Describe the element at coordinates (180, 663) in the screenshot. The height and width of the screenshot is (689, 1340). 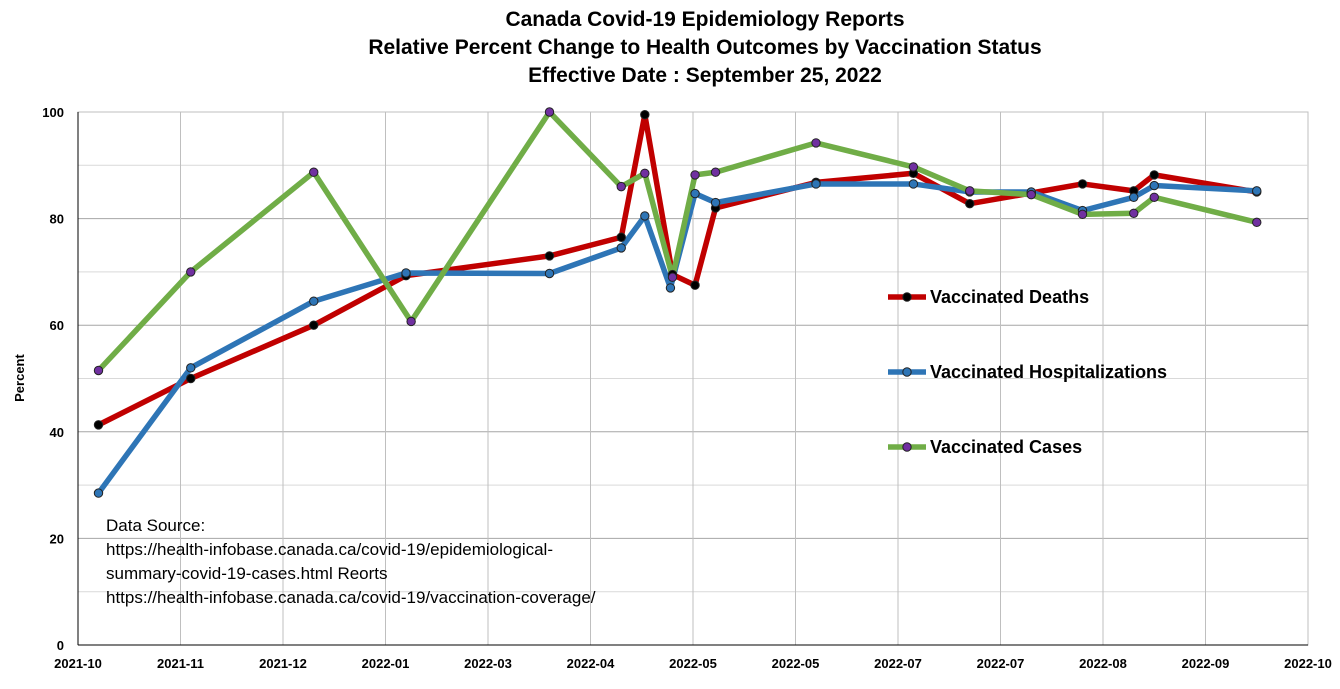
I see `x-tick-label: 2021-11` at that location.